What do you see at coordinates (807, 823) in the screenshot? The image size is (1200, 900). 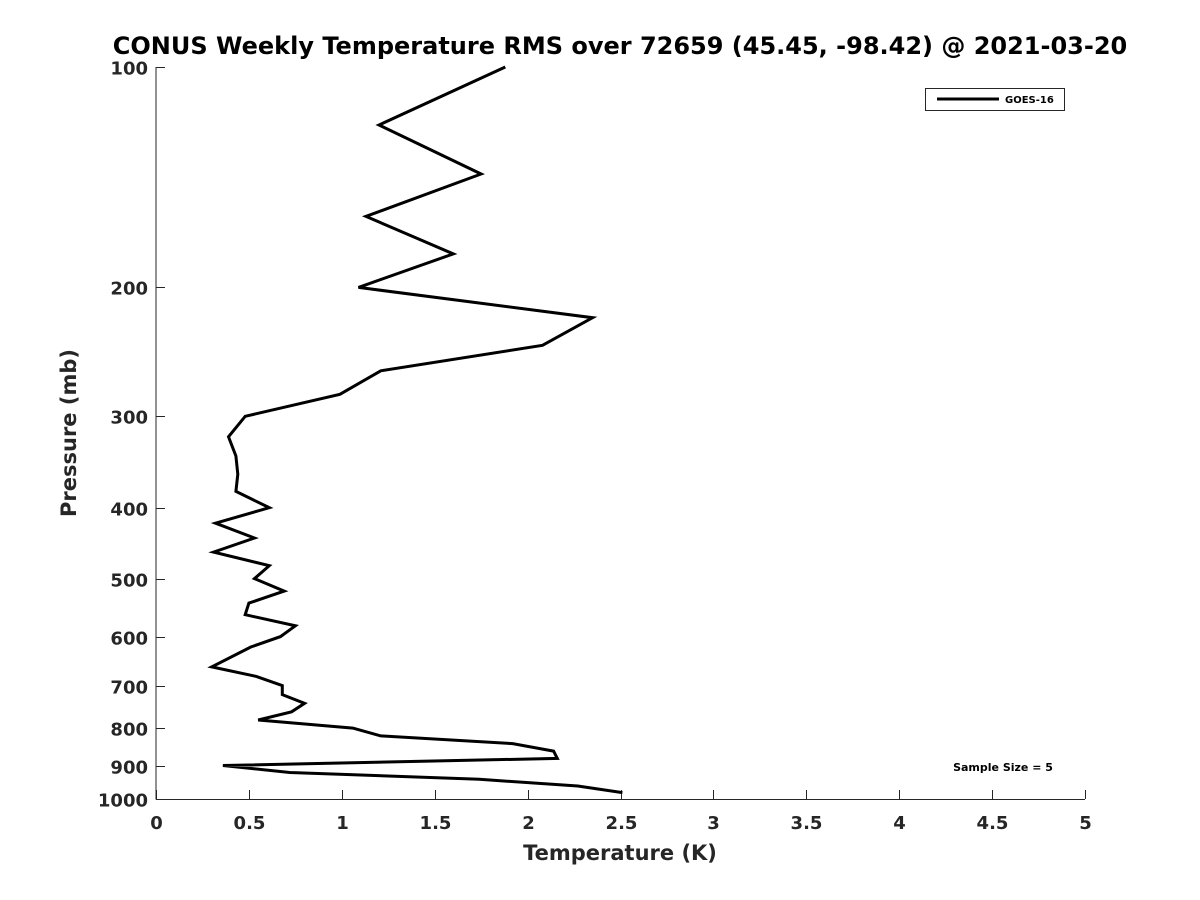 I see `x-tick-label: 3.5` at bounding box center [807, 823].